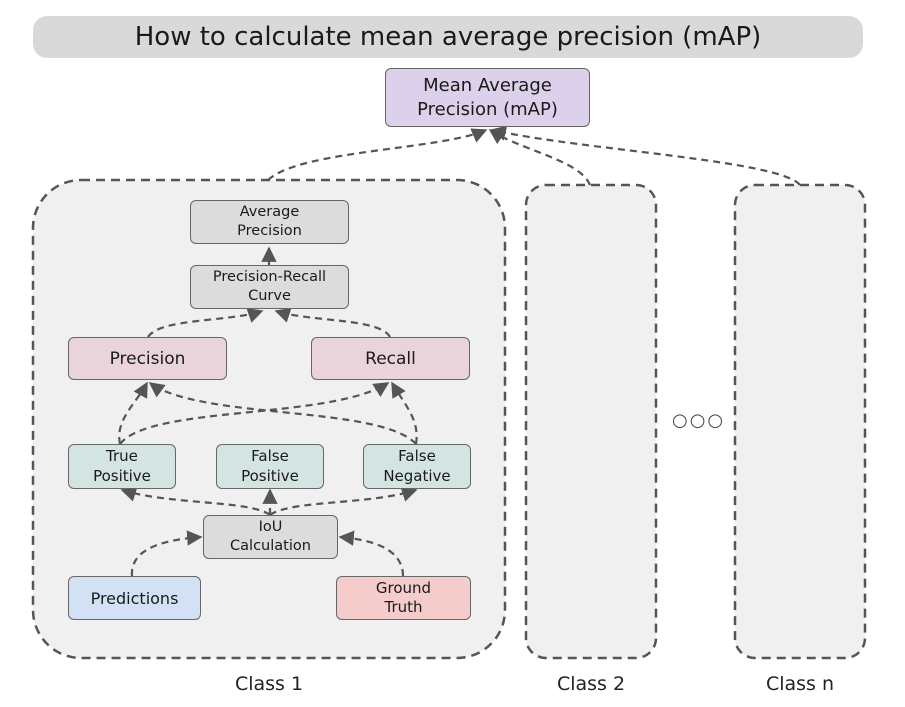  What do you see at coordinates (343, 501) in the screenshot?
I see `arrow-iou-to-fn` at bounding box center [343, 501].